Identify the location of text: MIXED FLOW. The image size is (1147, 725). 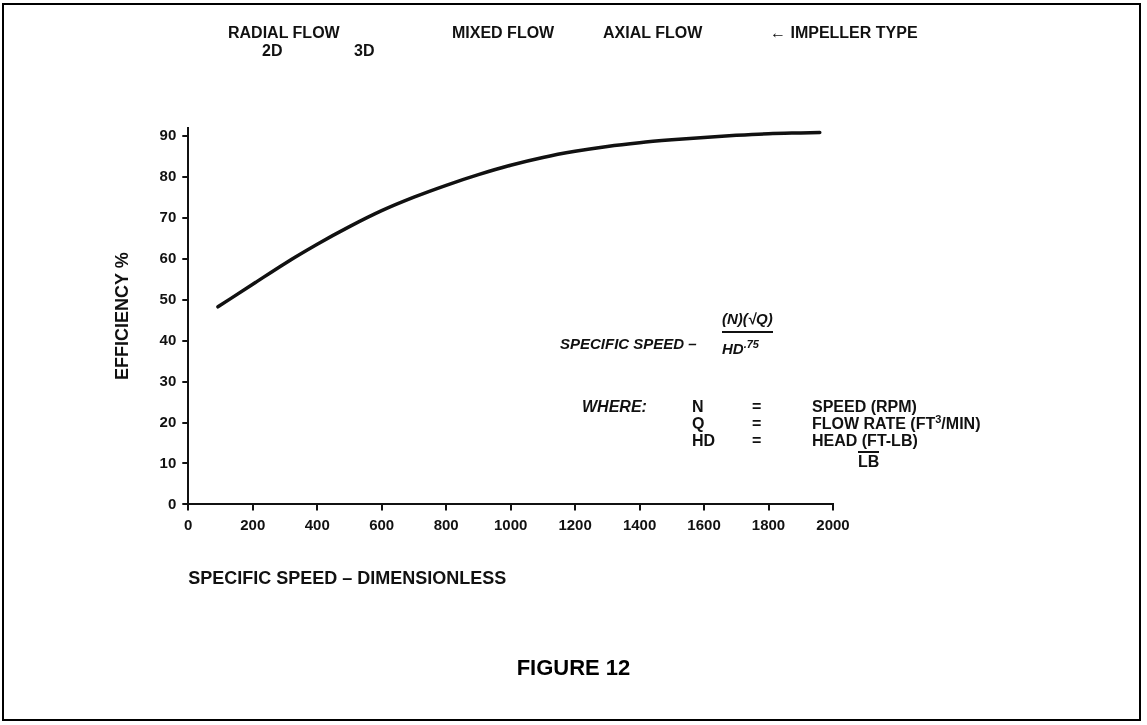
(503, 33).